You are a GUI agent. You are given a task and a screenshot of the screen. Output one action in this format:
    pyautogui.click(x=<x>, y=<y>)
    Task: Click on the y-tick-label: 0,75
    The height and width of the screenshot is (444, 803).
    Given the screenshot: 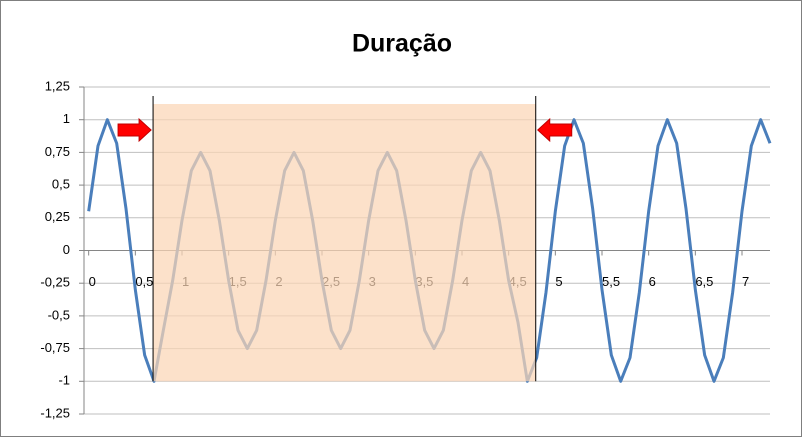 What is the action you would take?
    pyautogui.click(x=57, y=151)
    